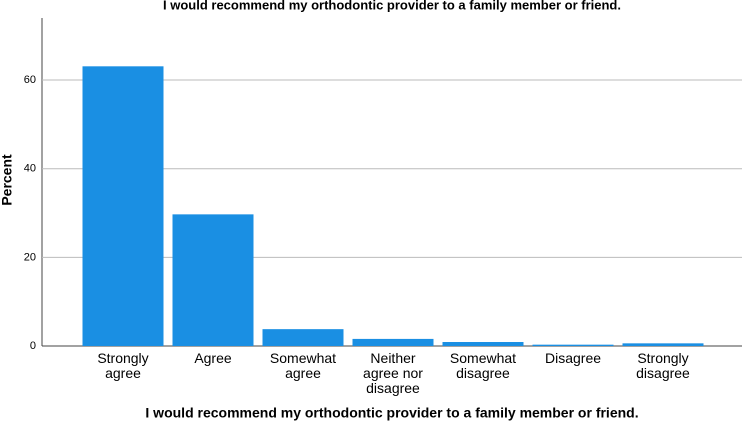  What do you see at coordinates (30, 257) in the screenshot?
I see `y-tick-label: 20` at bounding box center [30, 257].